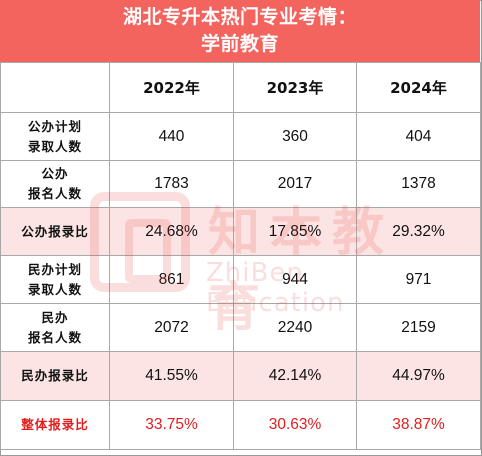 The width and height of the screenshot is (482, 456). I want to click on row-label: 整体报录比, so click(55, 425).